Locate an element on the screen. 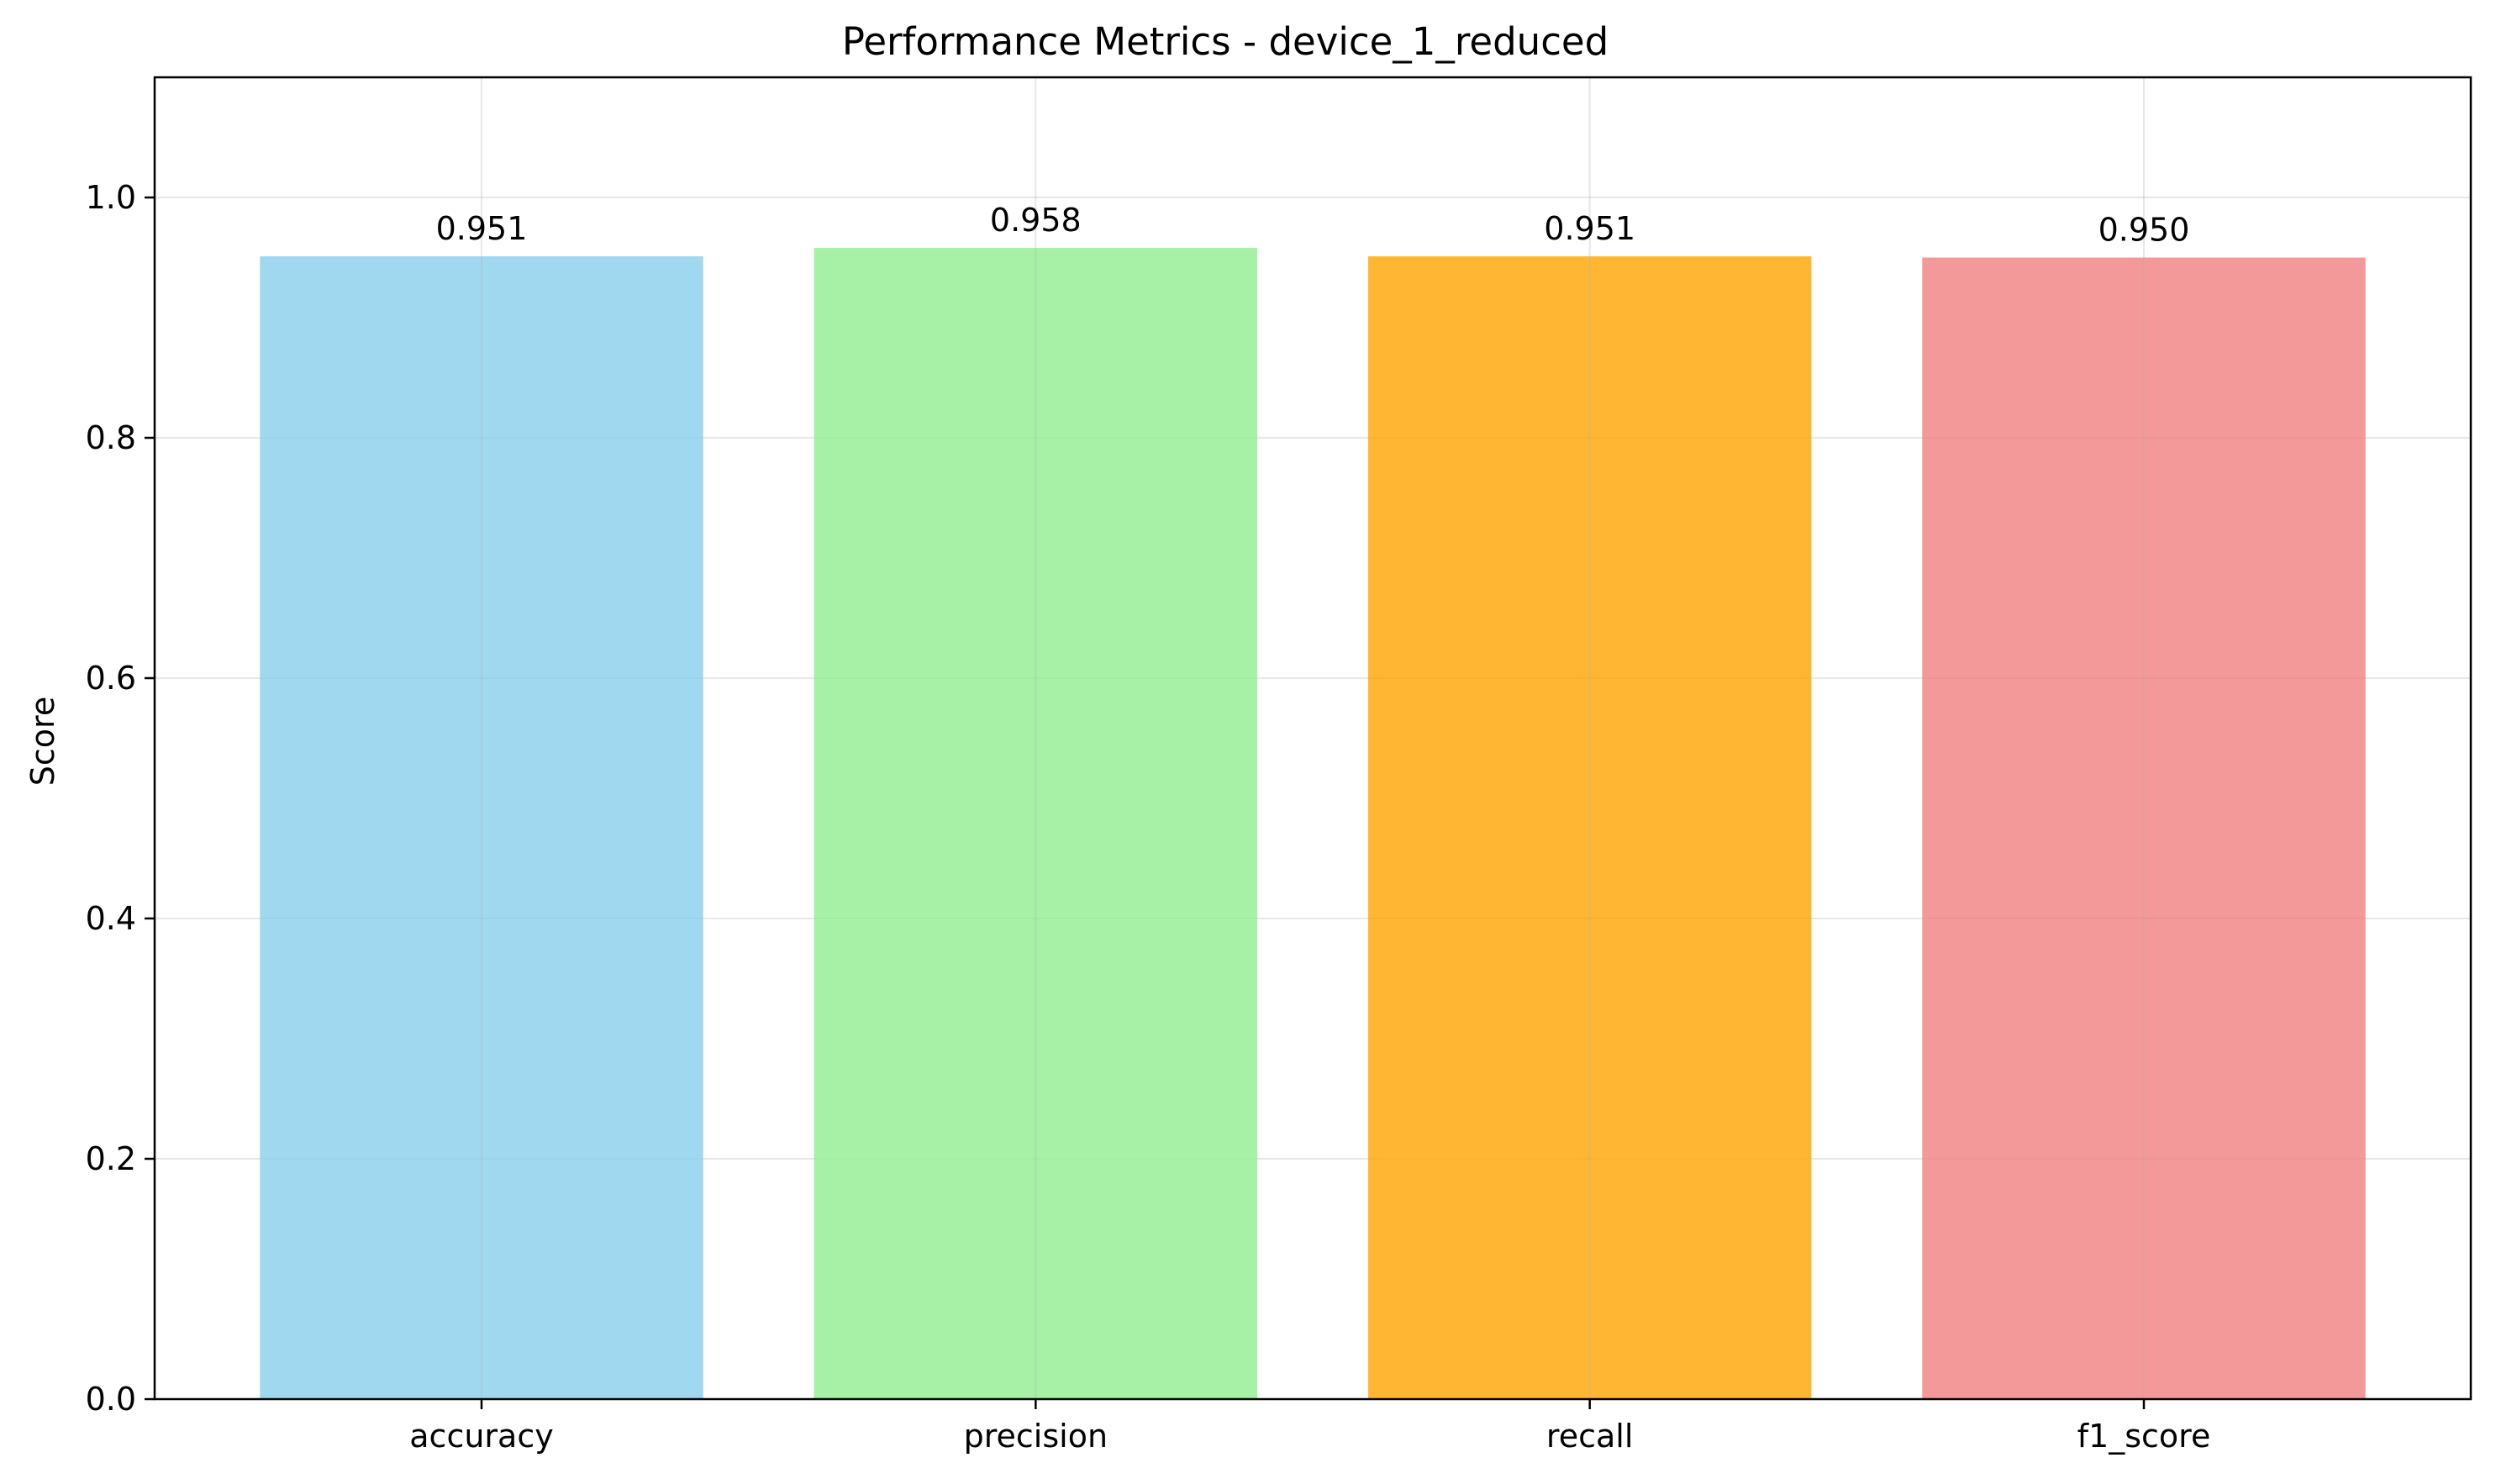 The image size is (2496, 1484). chart-title: Performance Metrics - device_1_reduced is located at coordinates (1225, 41).